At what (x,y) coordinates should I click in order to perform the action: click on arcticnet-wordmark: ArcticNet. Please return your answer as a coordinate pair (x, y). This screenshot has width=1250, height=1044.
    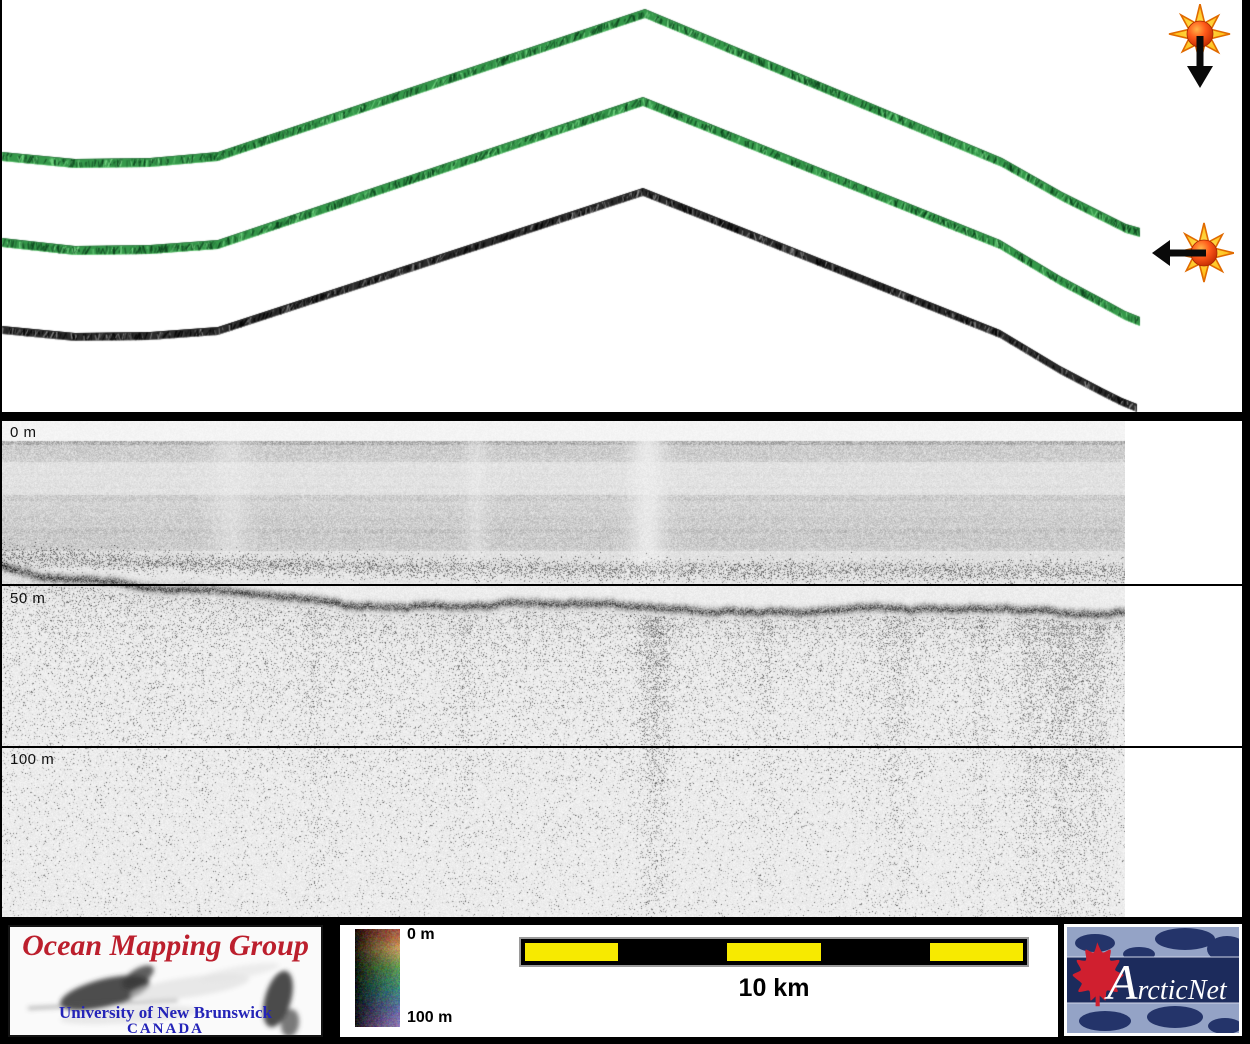
    Looking at the image, I should click on (1167, 982).